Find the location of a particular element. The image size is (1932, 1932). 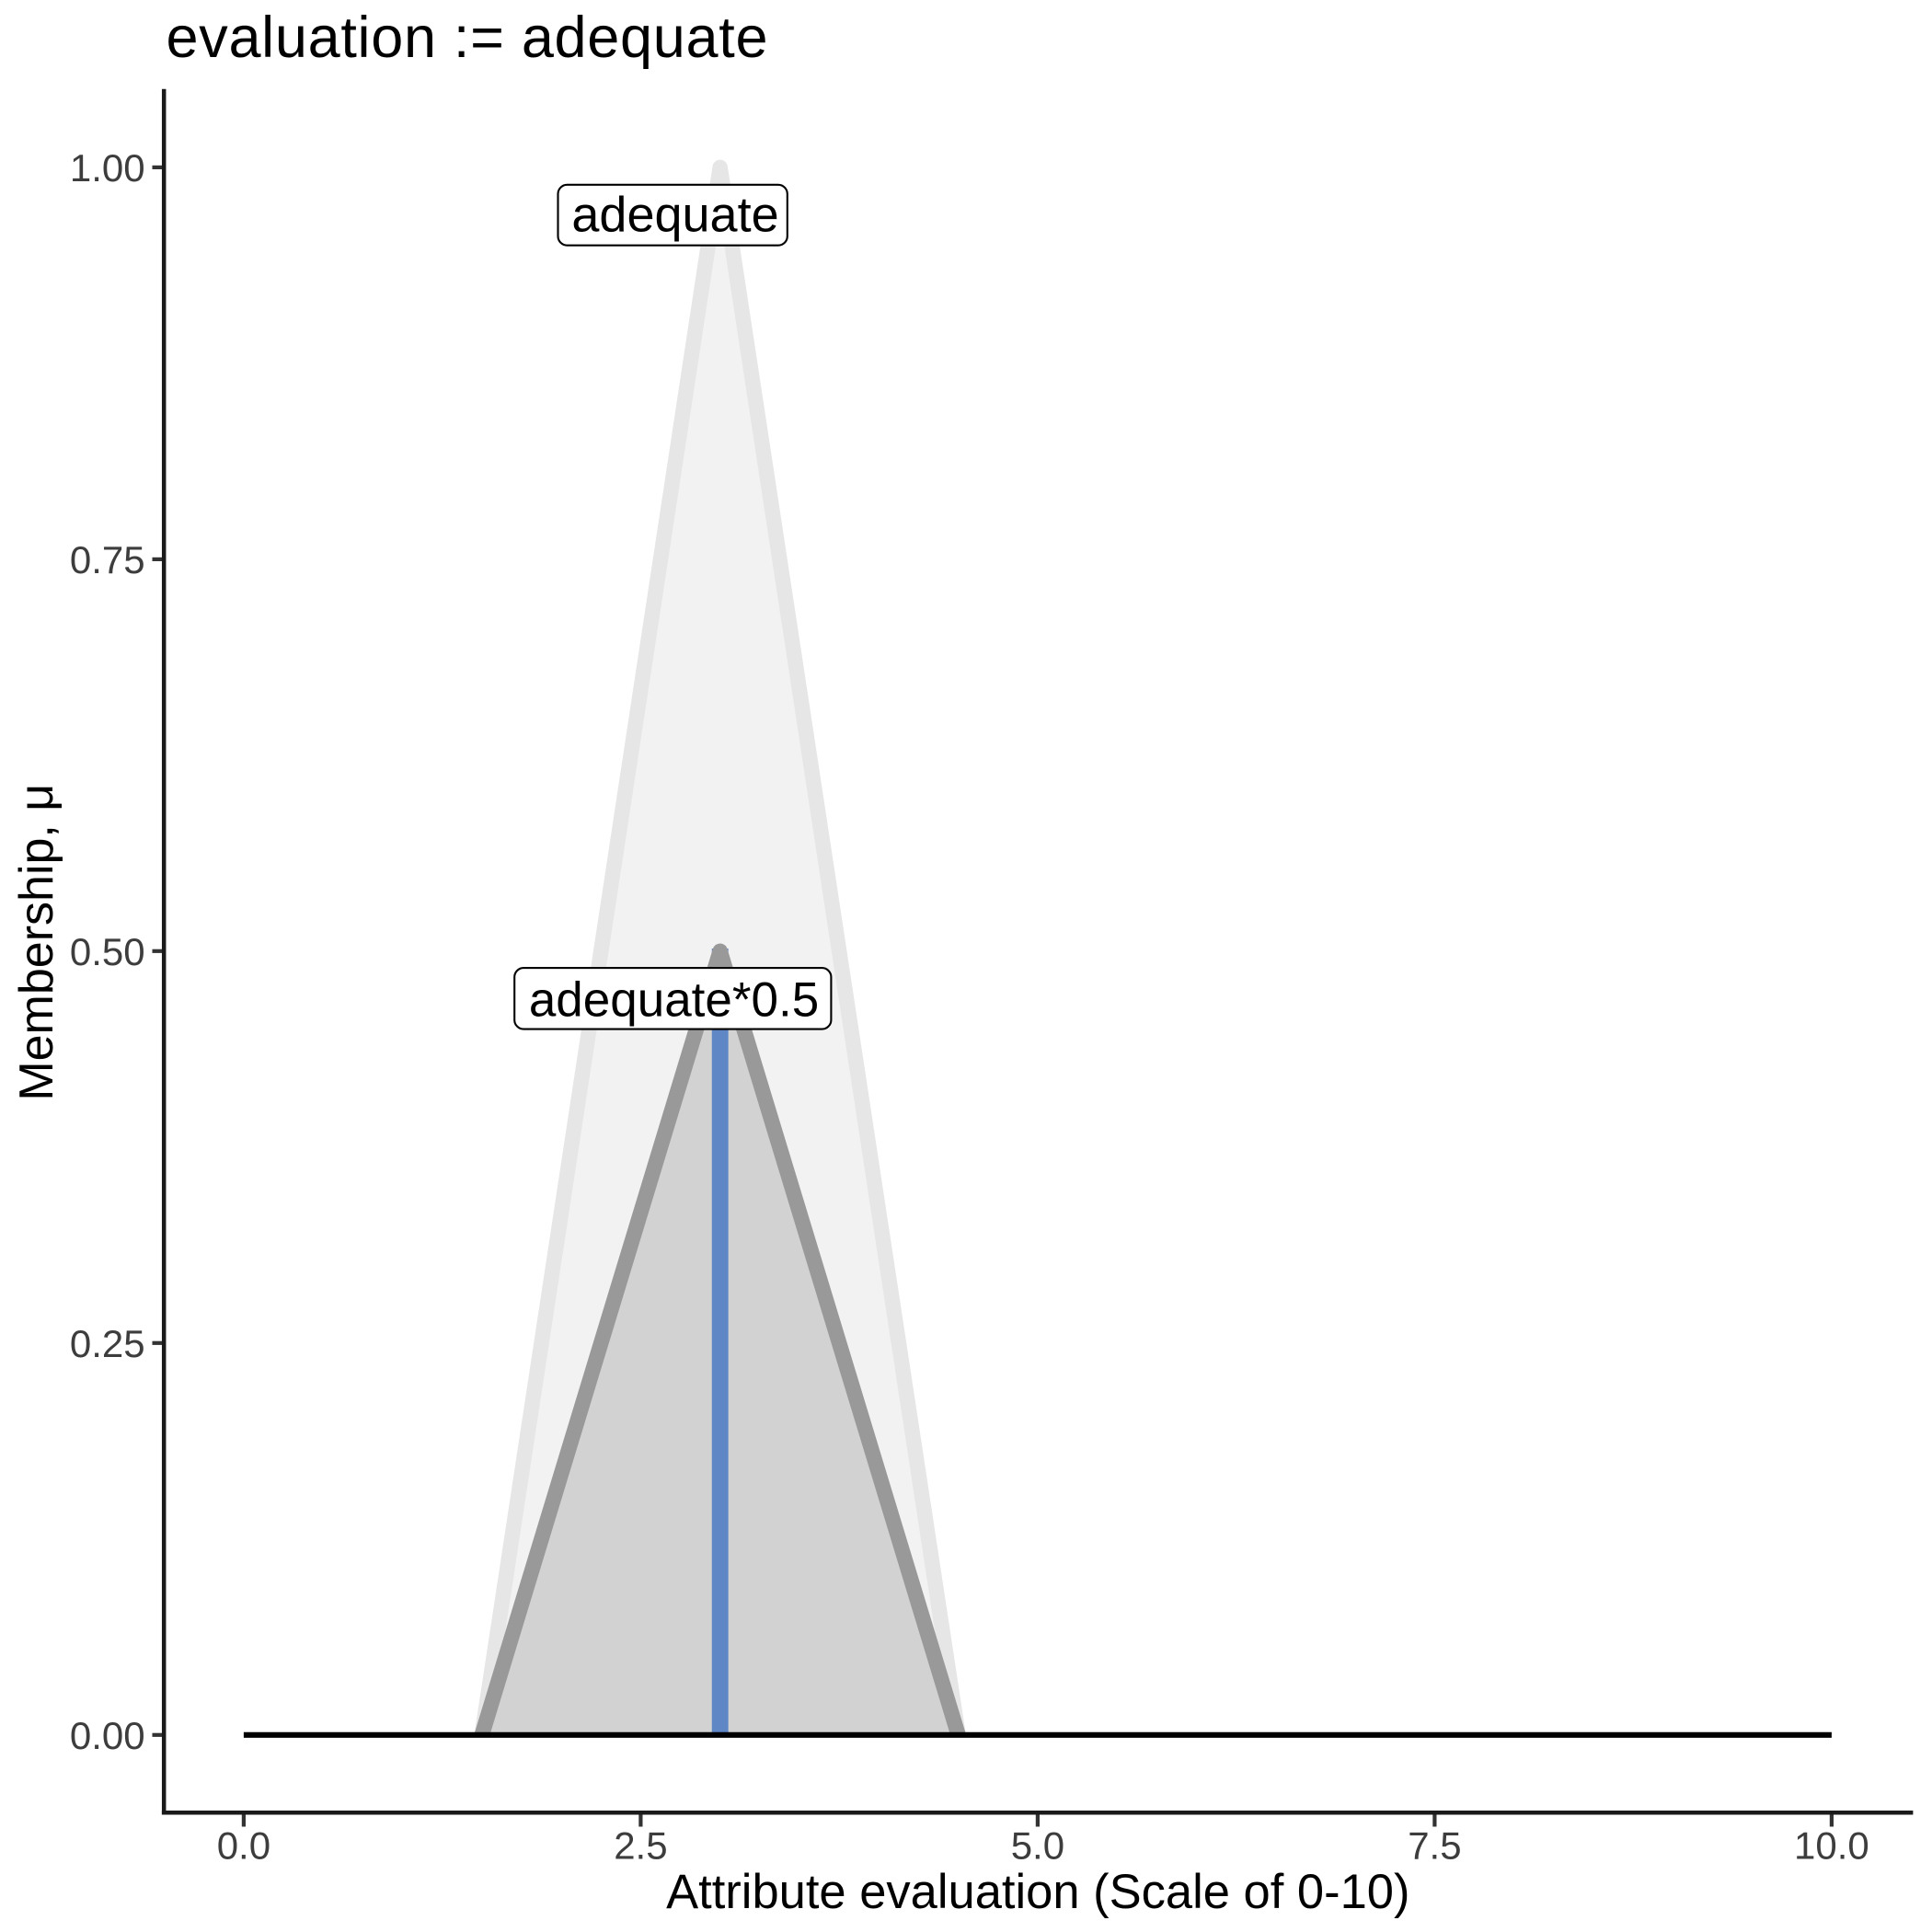

svg-text: 0.00 is located at coordinates (107, 1735).